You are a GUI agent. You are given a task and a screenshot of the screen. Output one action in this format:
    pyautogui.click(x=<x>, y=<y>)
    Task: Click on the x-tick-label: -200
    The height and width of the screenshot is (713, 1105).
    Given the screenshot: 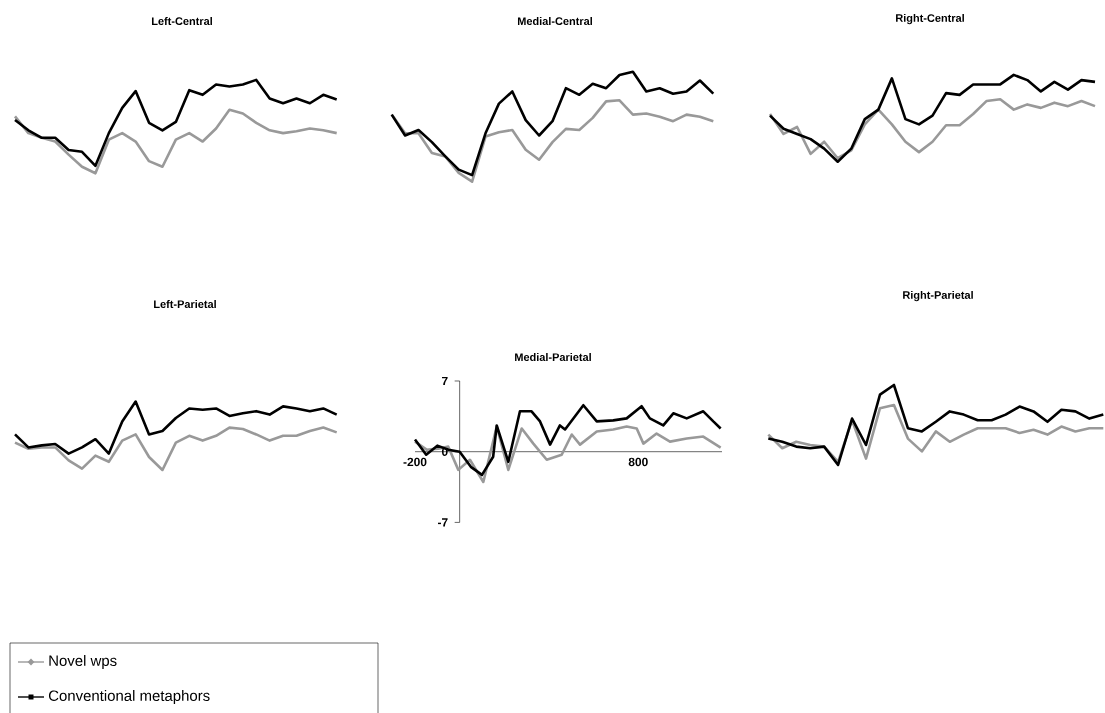 What is the action you would take?
    pyautogui.click(x=415, y=462)
    